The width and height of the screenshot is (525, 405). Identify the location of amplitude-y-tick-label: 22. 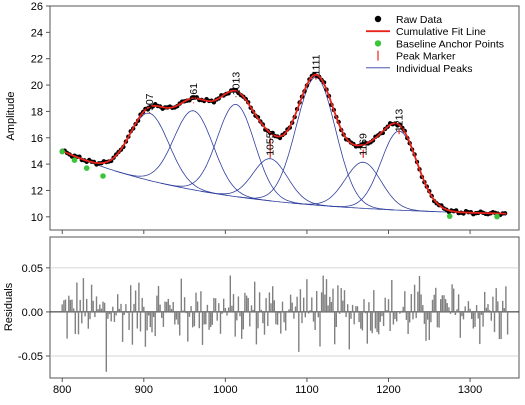
(37, 60).